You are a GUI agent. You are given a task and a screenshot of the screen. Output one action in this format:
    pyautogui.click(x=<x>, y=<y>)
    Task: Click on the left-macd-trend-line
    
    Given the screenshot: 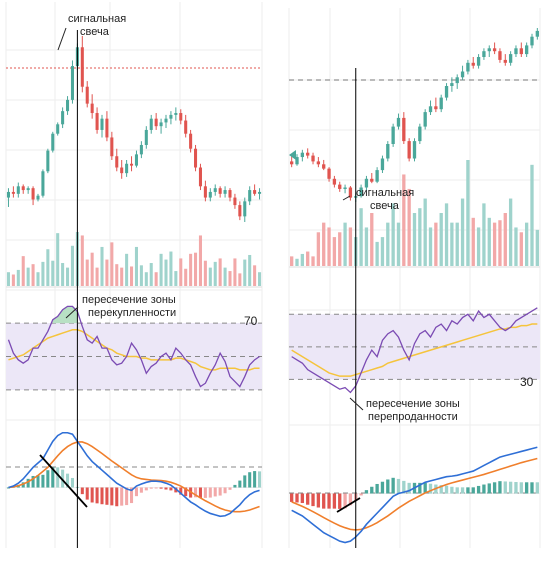 What is the action you would take?
    pyautogui.click(x=63, y=481)
    